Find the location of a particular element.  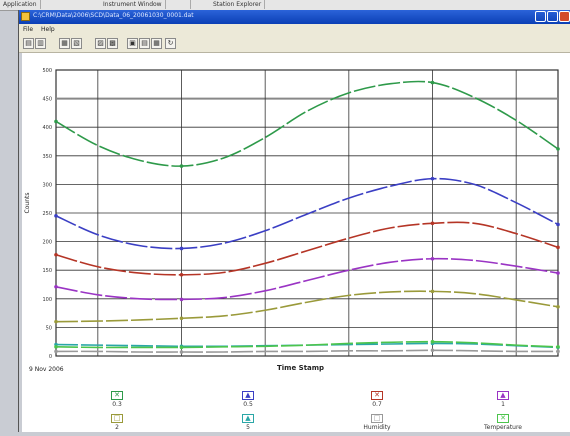

legend-label: Temperature is located at coordinates (503, 427).